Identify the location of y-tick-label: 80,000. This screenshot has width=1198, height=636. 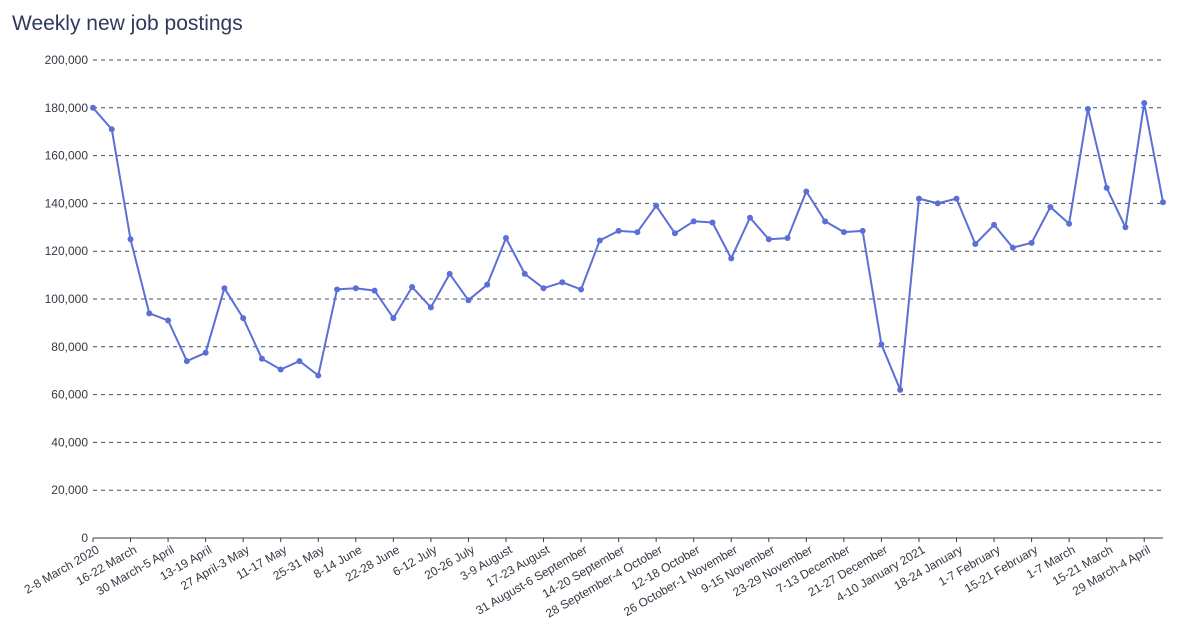
(69, 347).